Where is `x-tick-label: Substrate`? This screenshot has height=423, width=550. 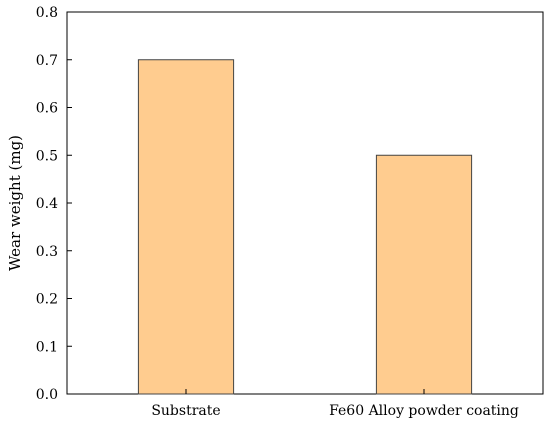 x-tick-label: Substrate is located at coordinates (185, 411).